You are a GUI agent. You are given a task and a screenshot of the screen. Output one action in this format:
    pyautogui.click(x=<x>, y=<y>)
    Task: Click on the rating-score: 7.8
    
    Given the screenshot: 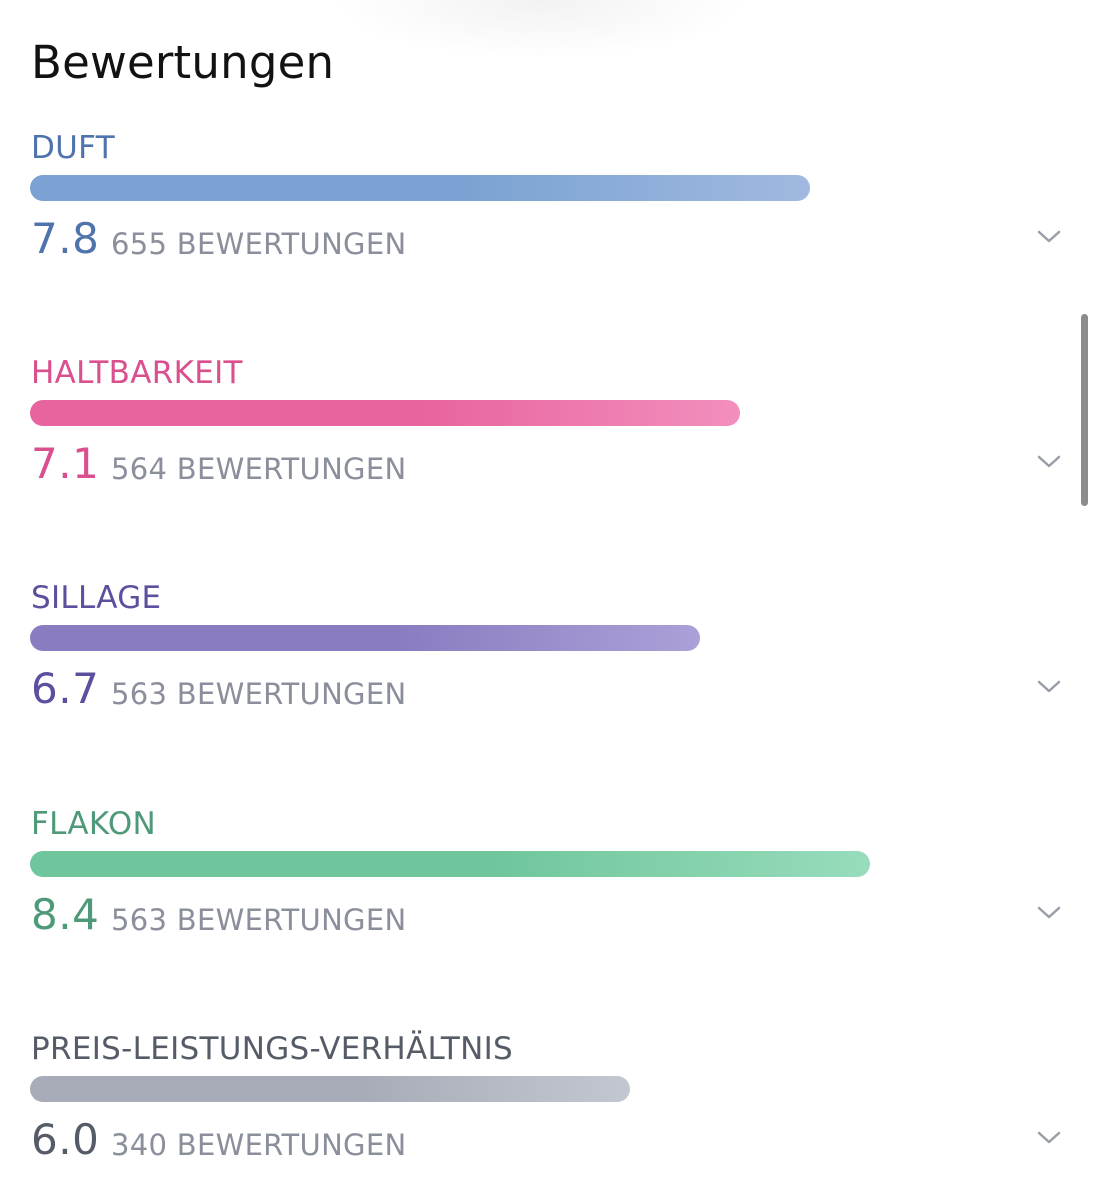 What is the action you would take?
    pyautogui.click(x=65, y=238)
    